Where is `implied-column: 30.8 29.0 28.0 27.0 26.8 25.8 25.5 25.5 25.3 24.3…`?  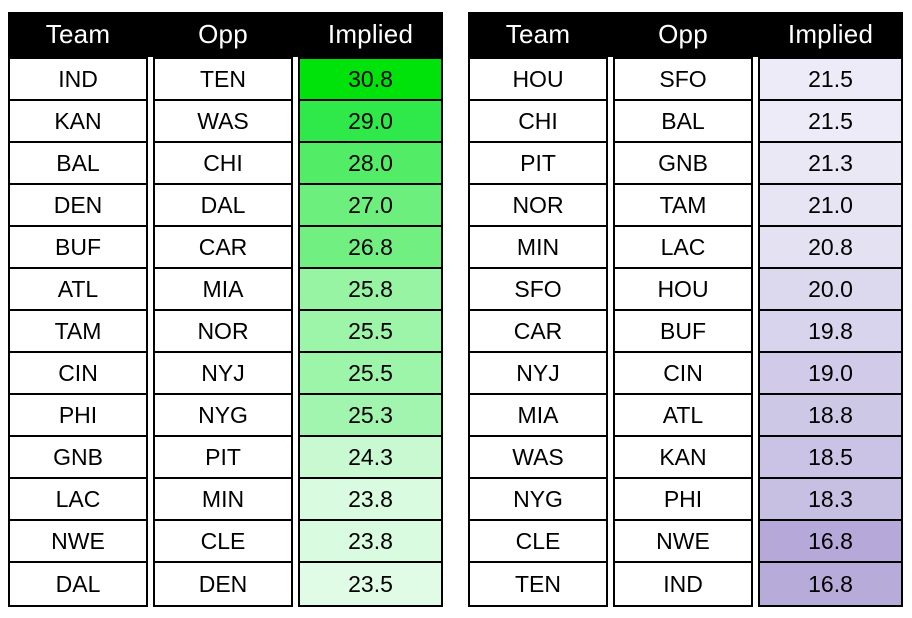
implied-column: 30.8 29.0 28.0 27.0 26.8 25.8 25.5 25.5 25.3 24.3… is located at coordinates (370, 332).